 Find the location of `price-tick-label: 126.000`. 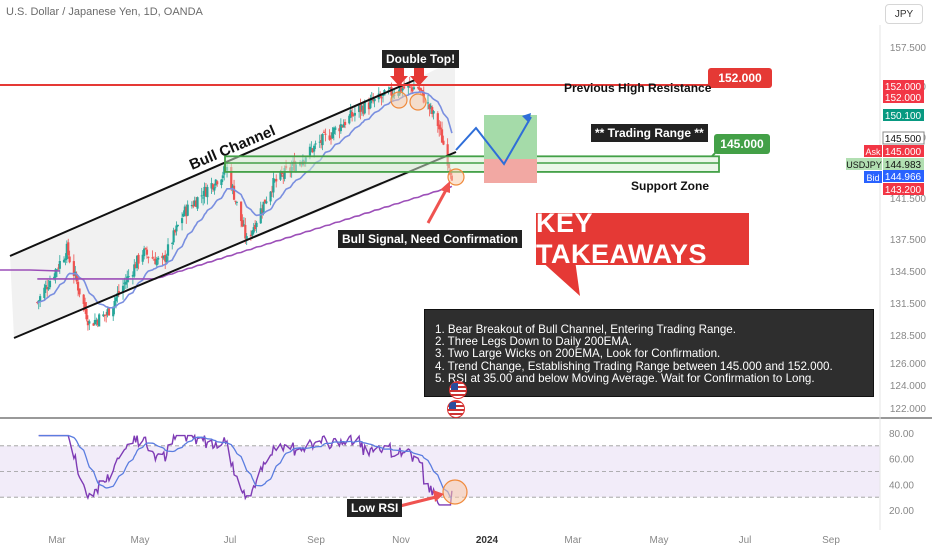

price-tick-label: 126.000 is located at coordinates (908, 364).